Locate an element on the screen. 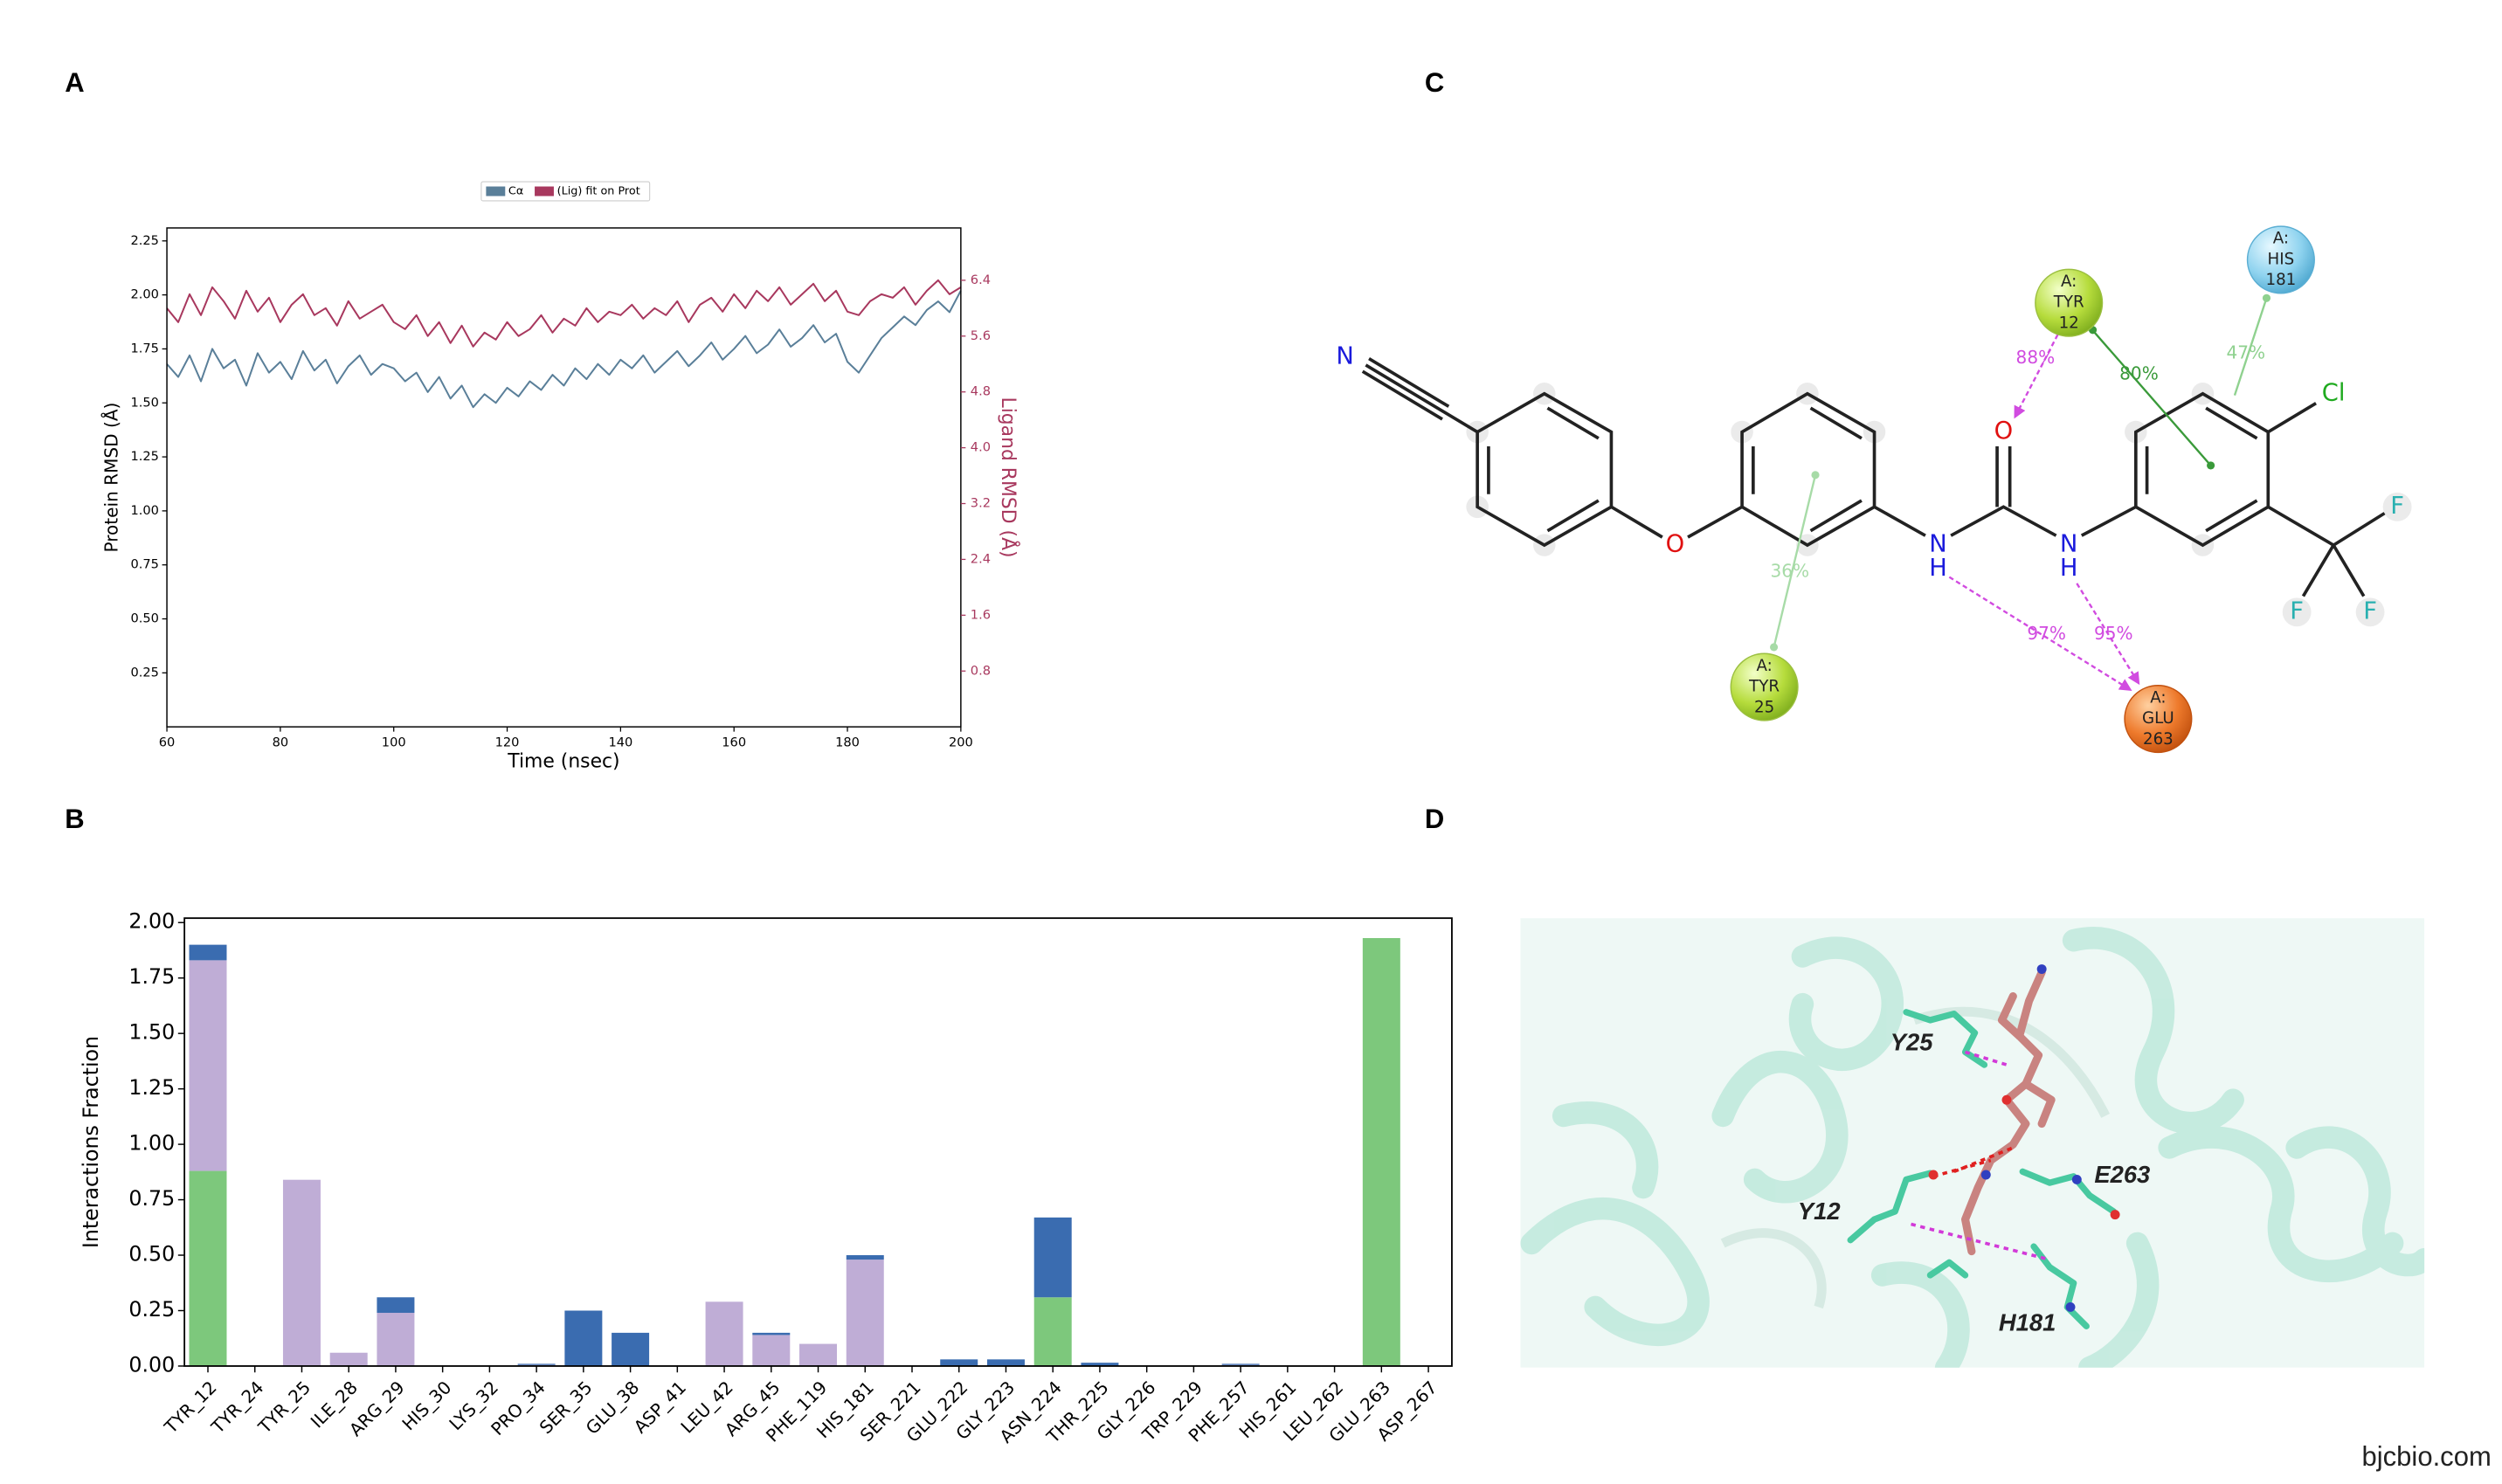 Image resolution: width=2502 pixels, height=1484 pixels. interaction-label: 80% is located at coordinates (2139, 372).